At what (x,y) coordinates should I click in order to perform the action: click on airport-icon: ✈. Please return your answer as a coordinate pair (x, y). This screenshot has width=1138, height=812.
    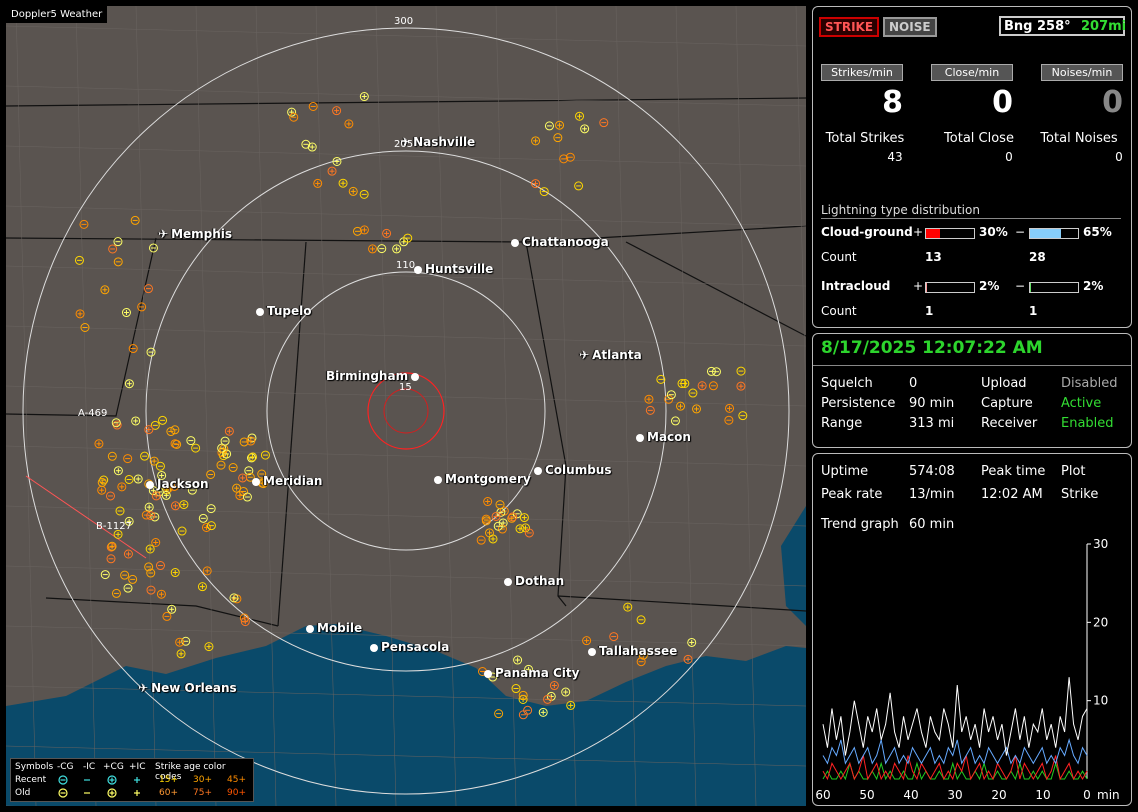
    Looking at the image, I should click on (143, 688).